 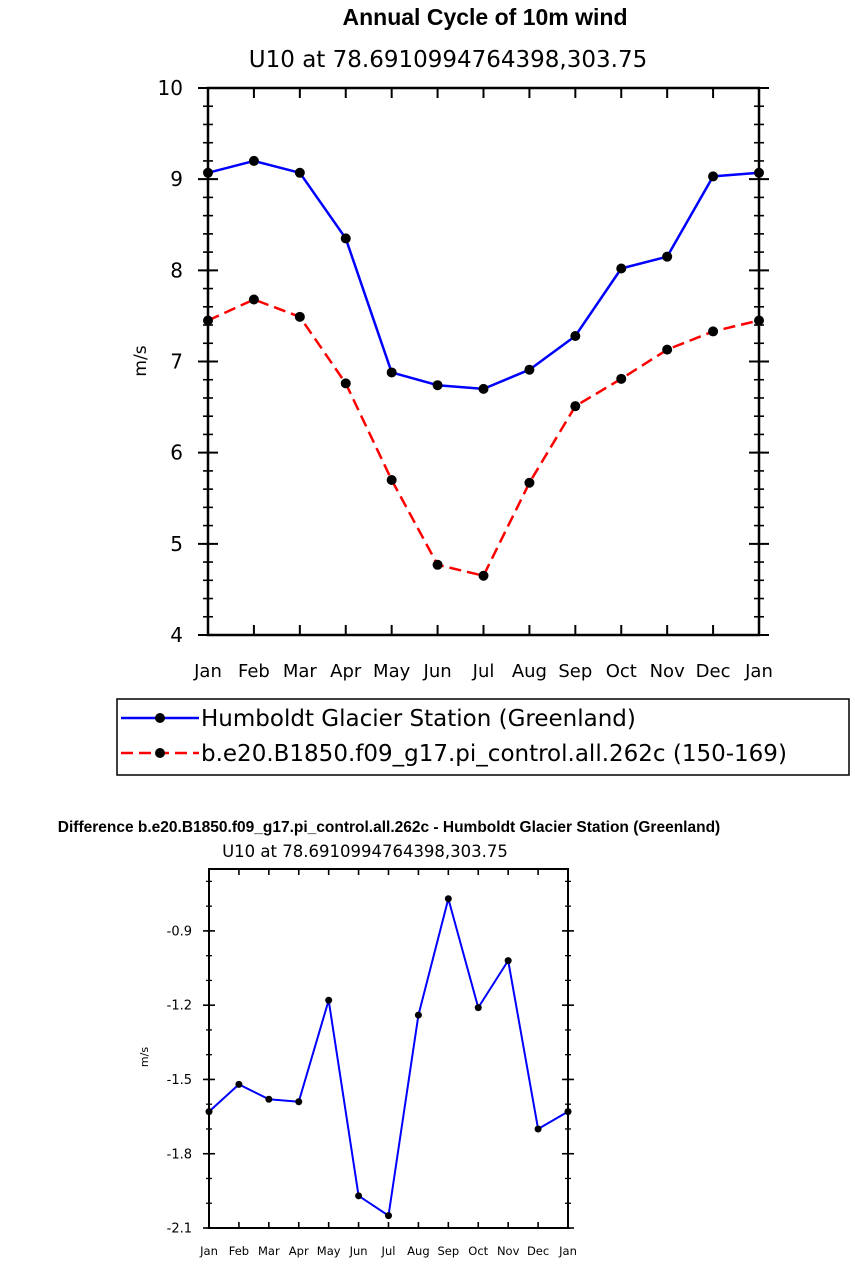 What do you see at coordinates (179, 1229) in the screenshot?
I see `bottom-y-tick-label: -2.1` at bounding box center [179, 1229].